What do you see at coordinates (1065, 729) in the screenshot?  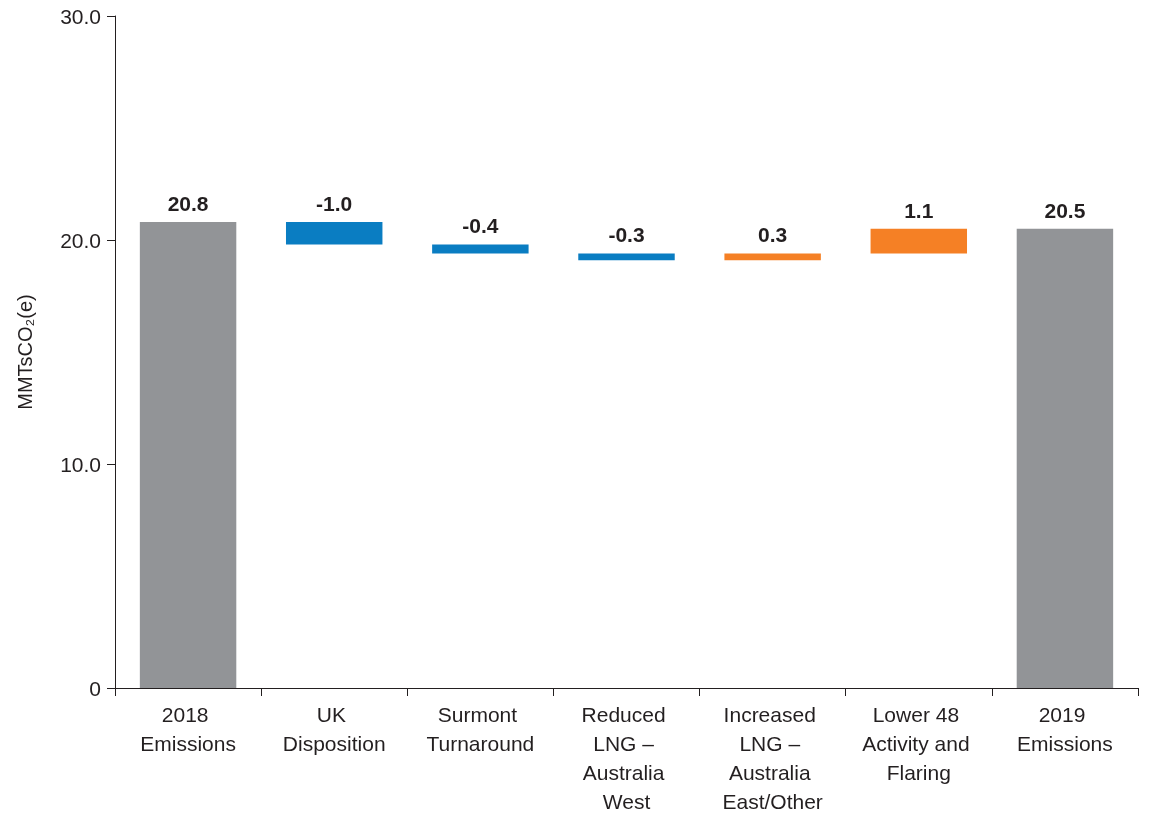 I see `x-tick-label: 2019 Emissions` at bounding box center [1065, 729].